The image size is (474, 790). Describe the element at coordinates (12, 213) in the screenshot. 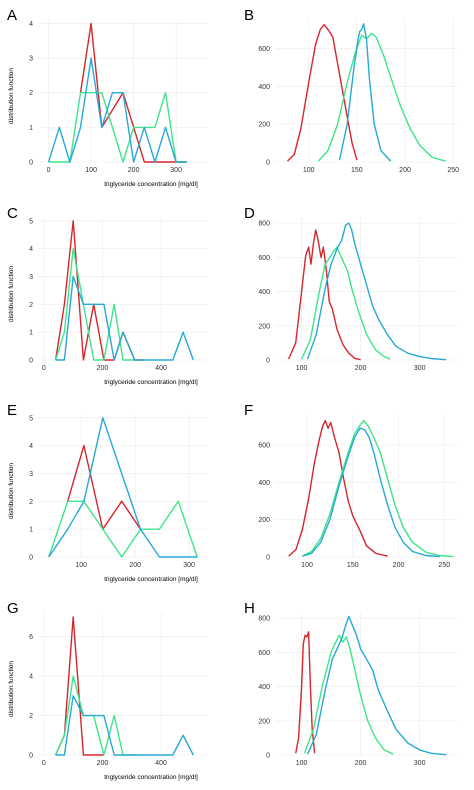

I see `panel-letter: C` at that location.